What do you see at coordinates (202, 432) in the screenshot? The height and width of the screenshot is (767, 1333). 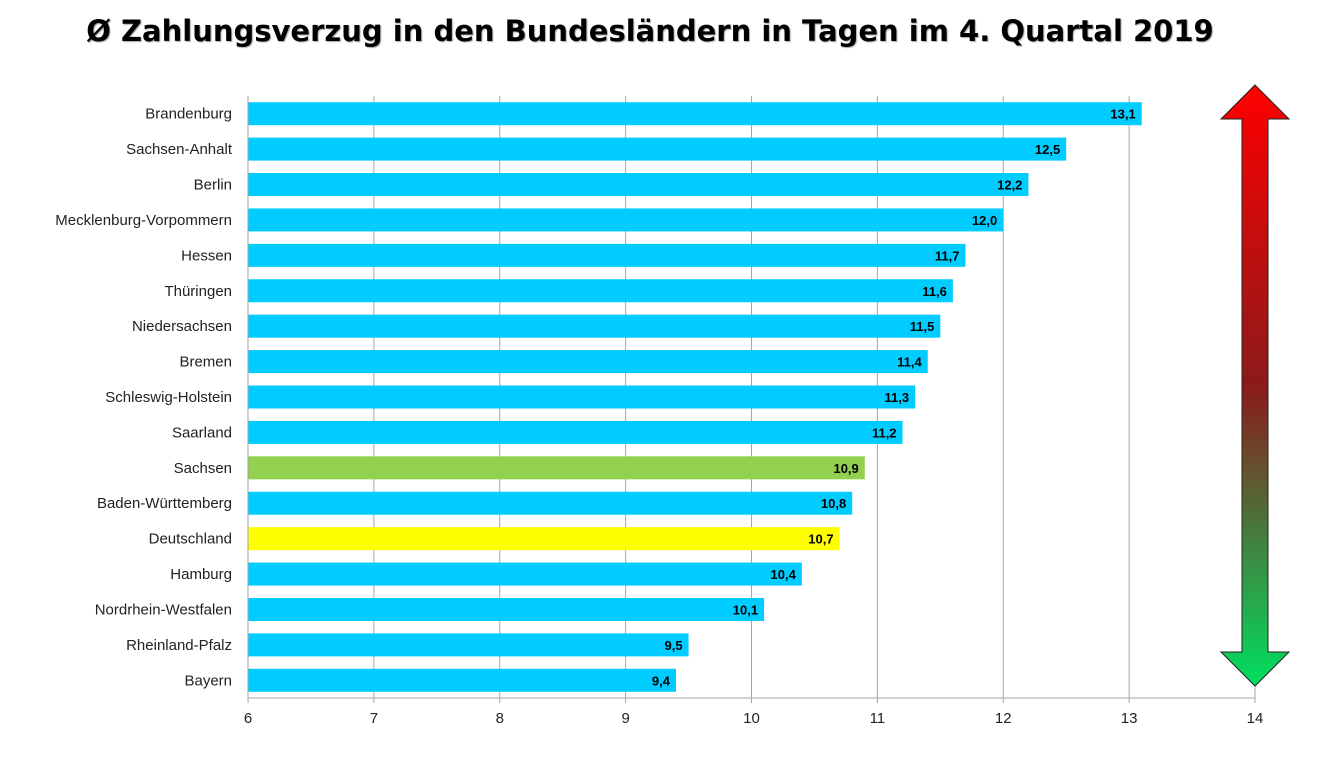 I see `category-label: Saarland` at bounding box center [202, 432].